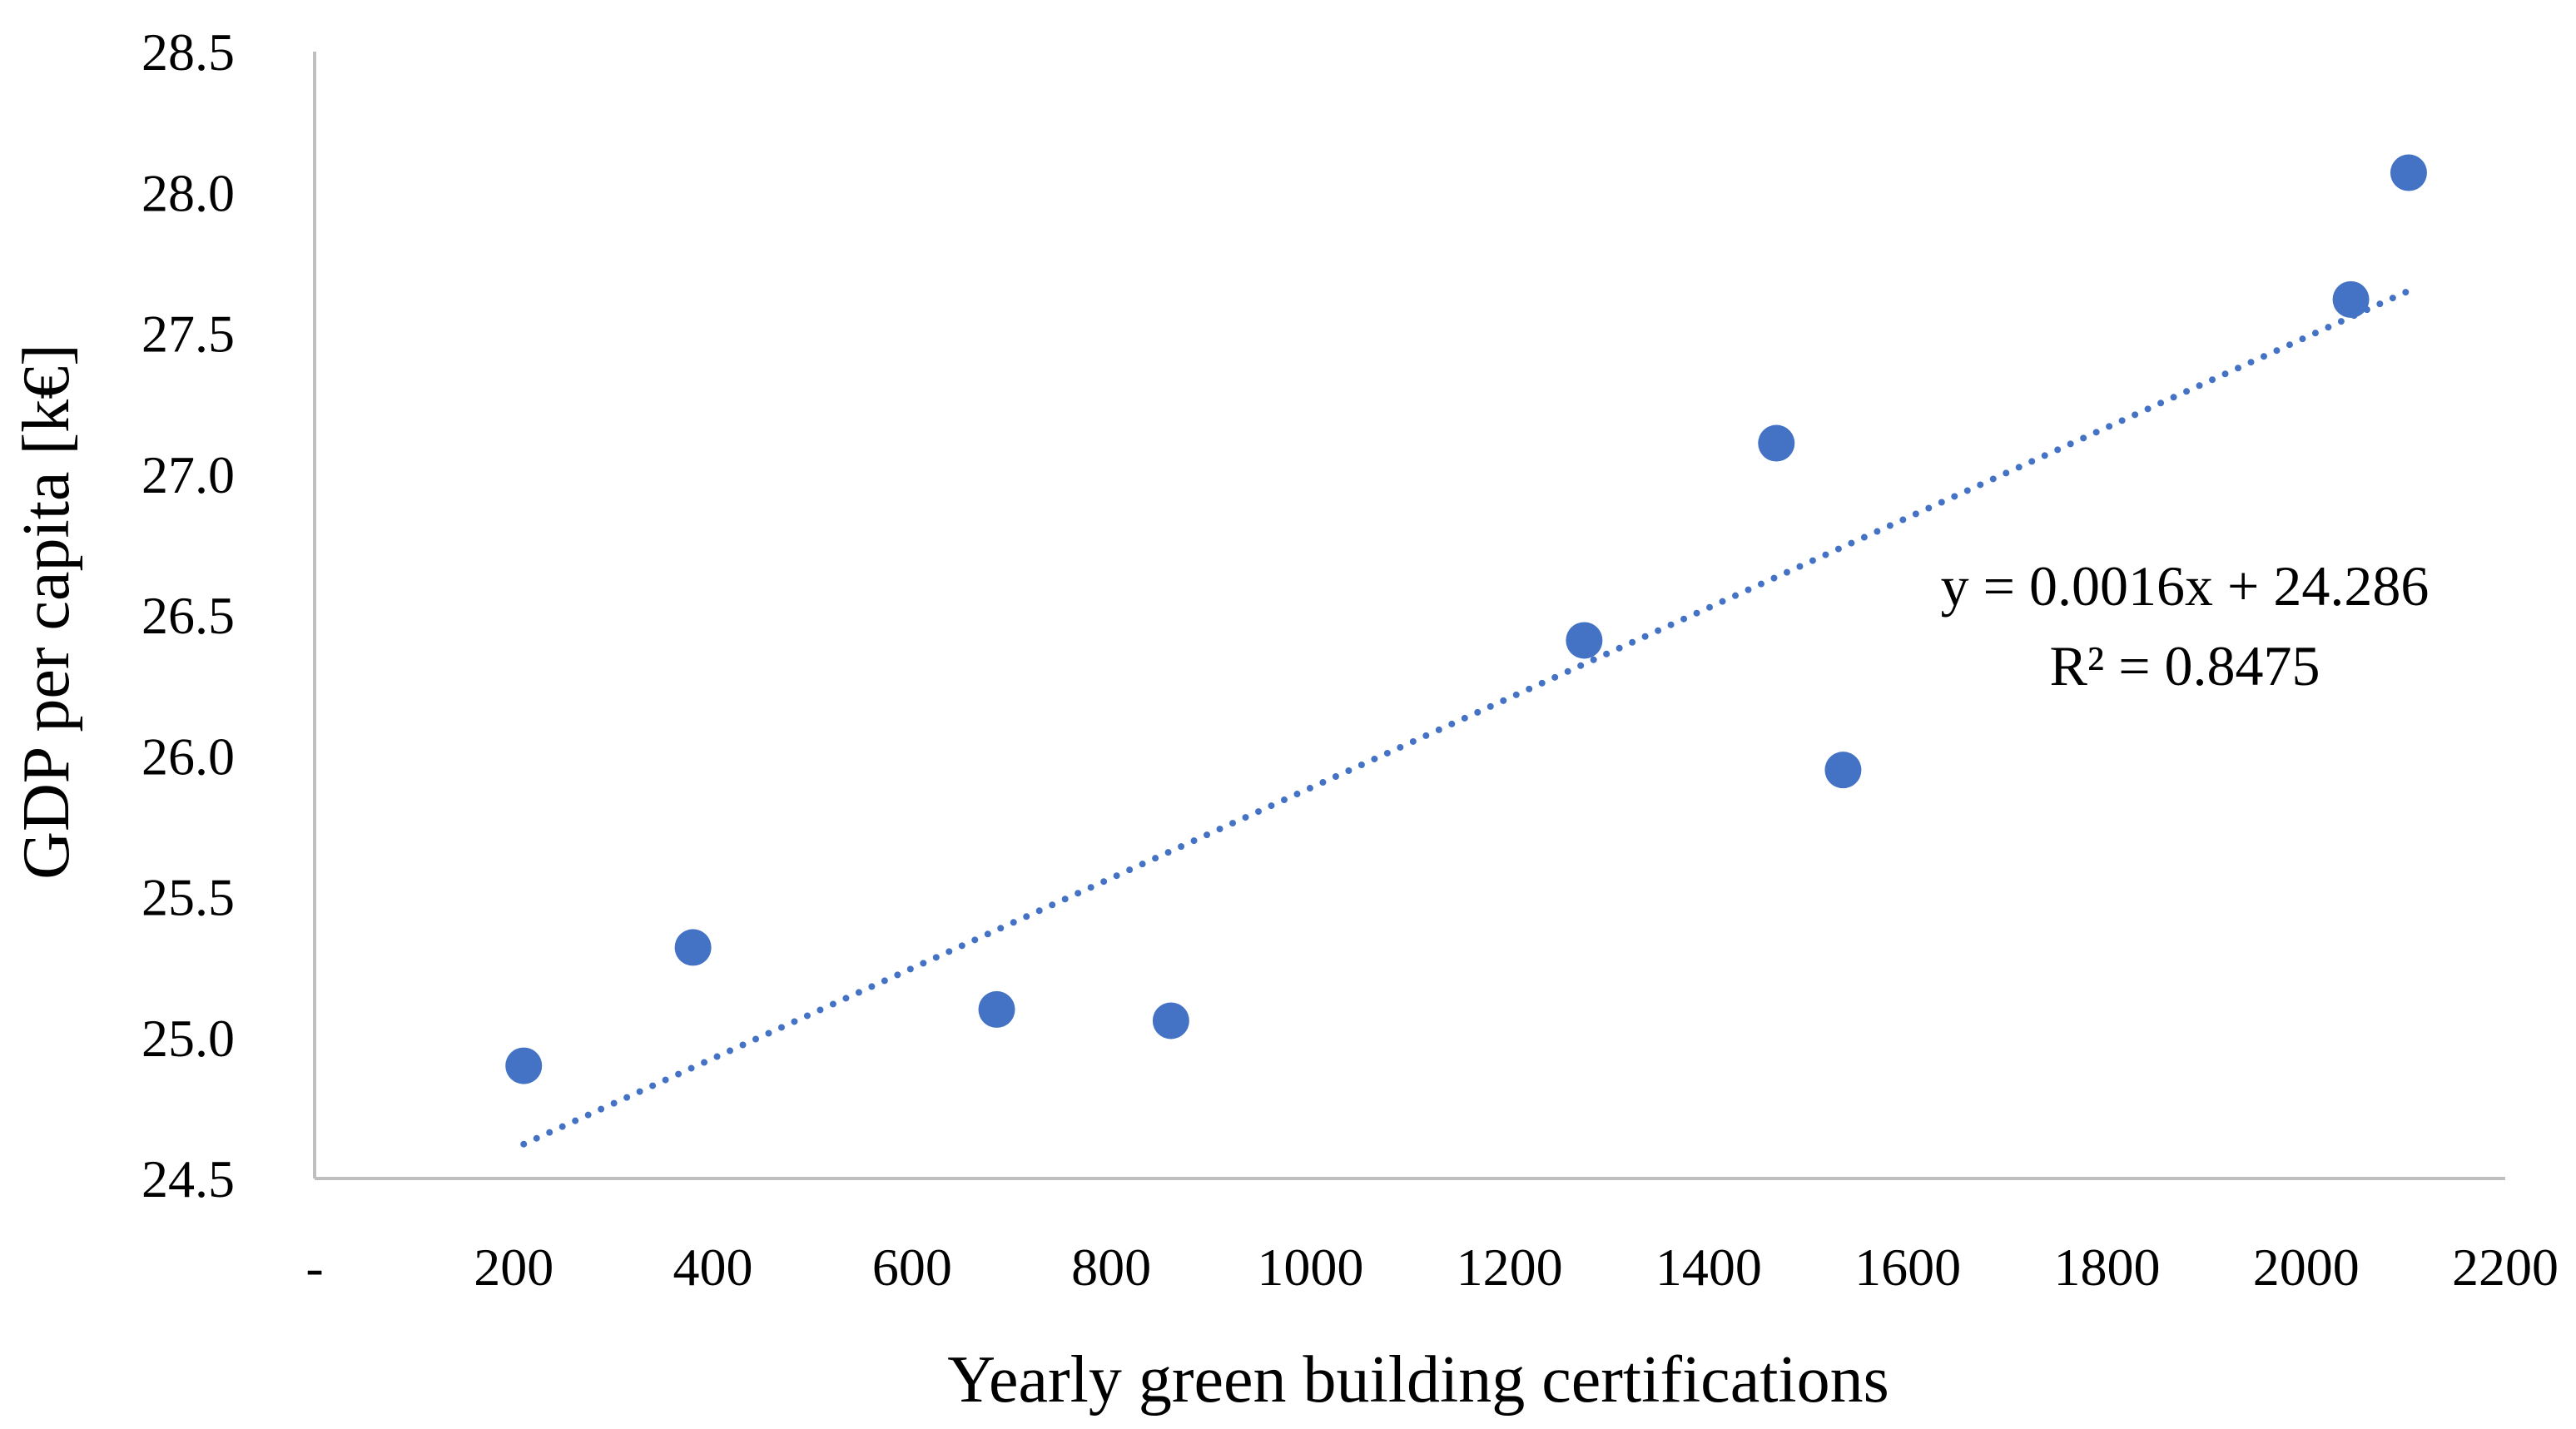 The width and height of the screenshot is (2576, 1429). What do you see at coordinates (188, 1038) in the screenshot?
I see `y-tick-label: 25.0` at bounding box center [188, 1038].